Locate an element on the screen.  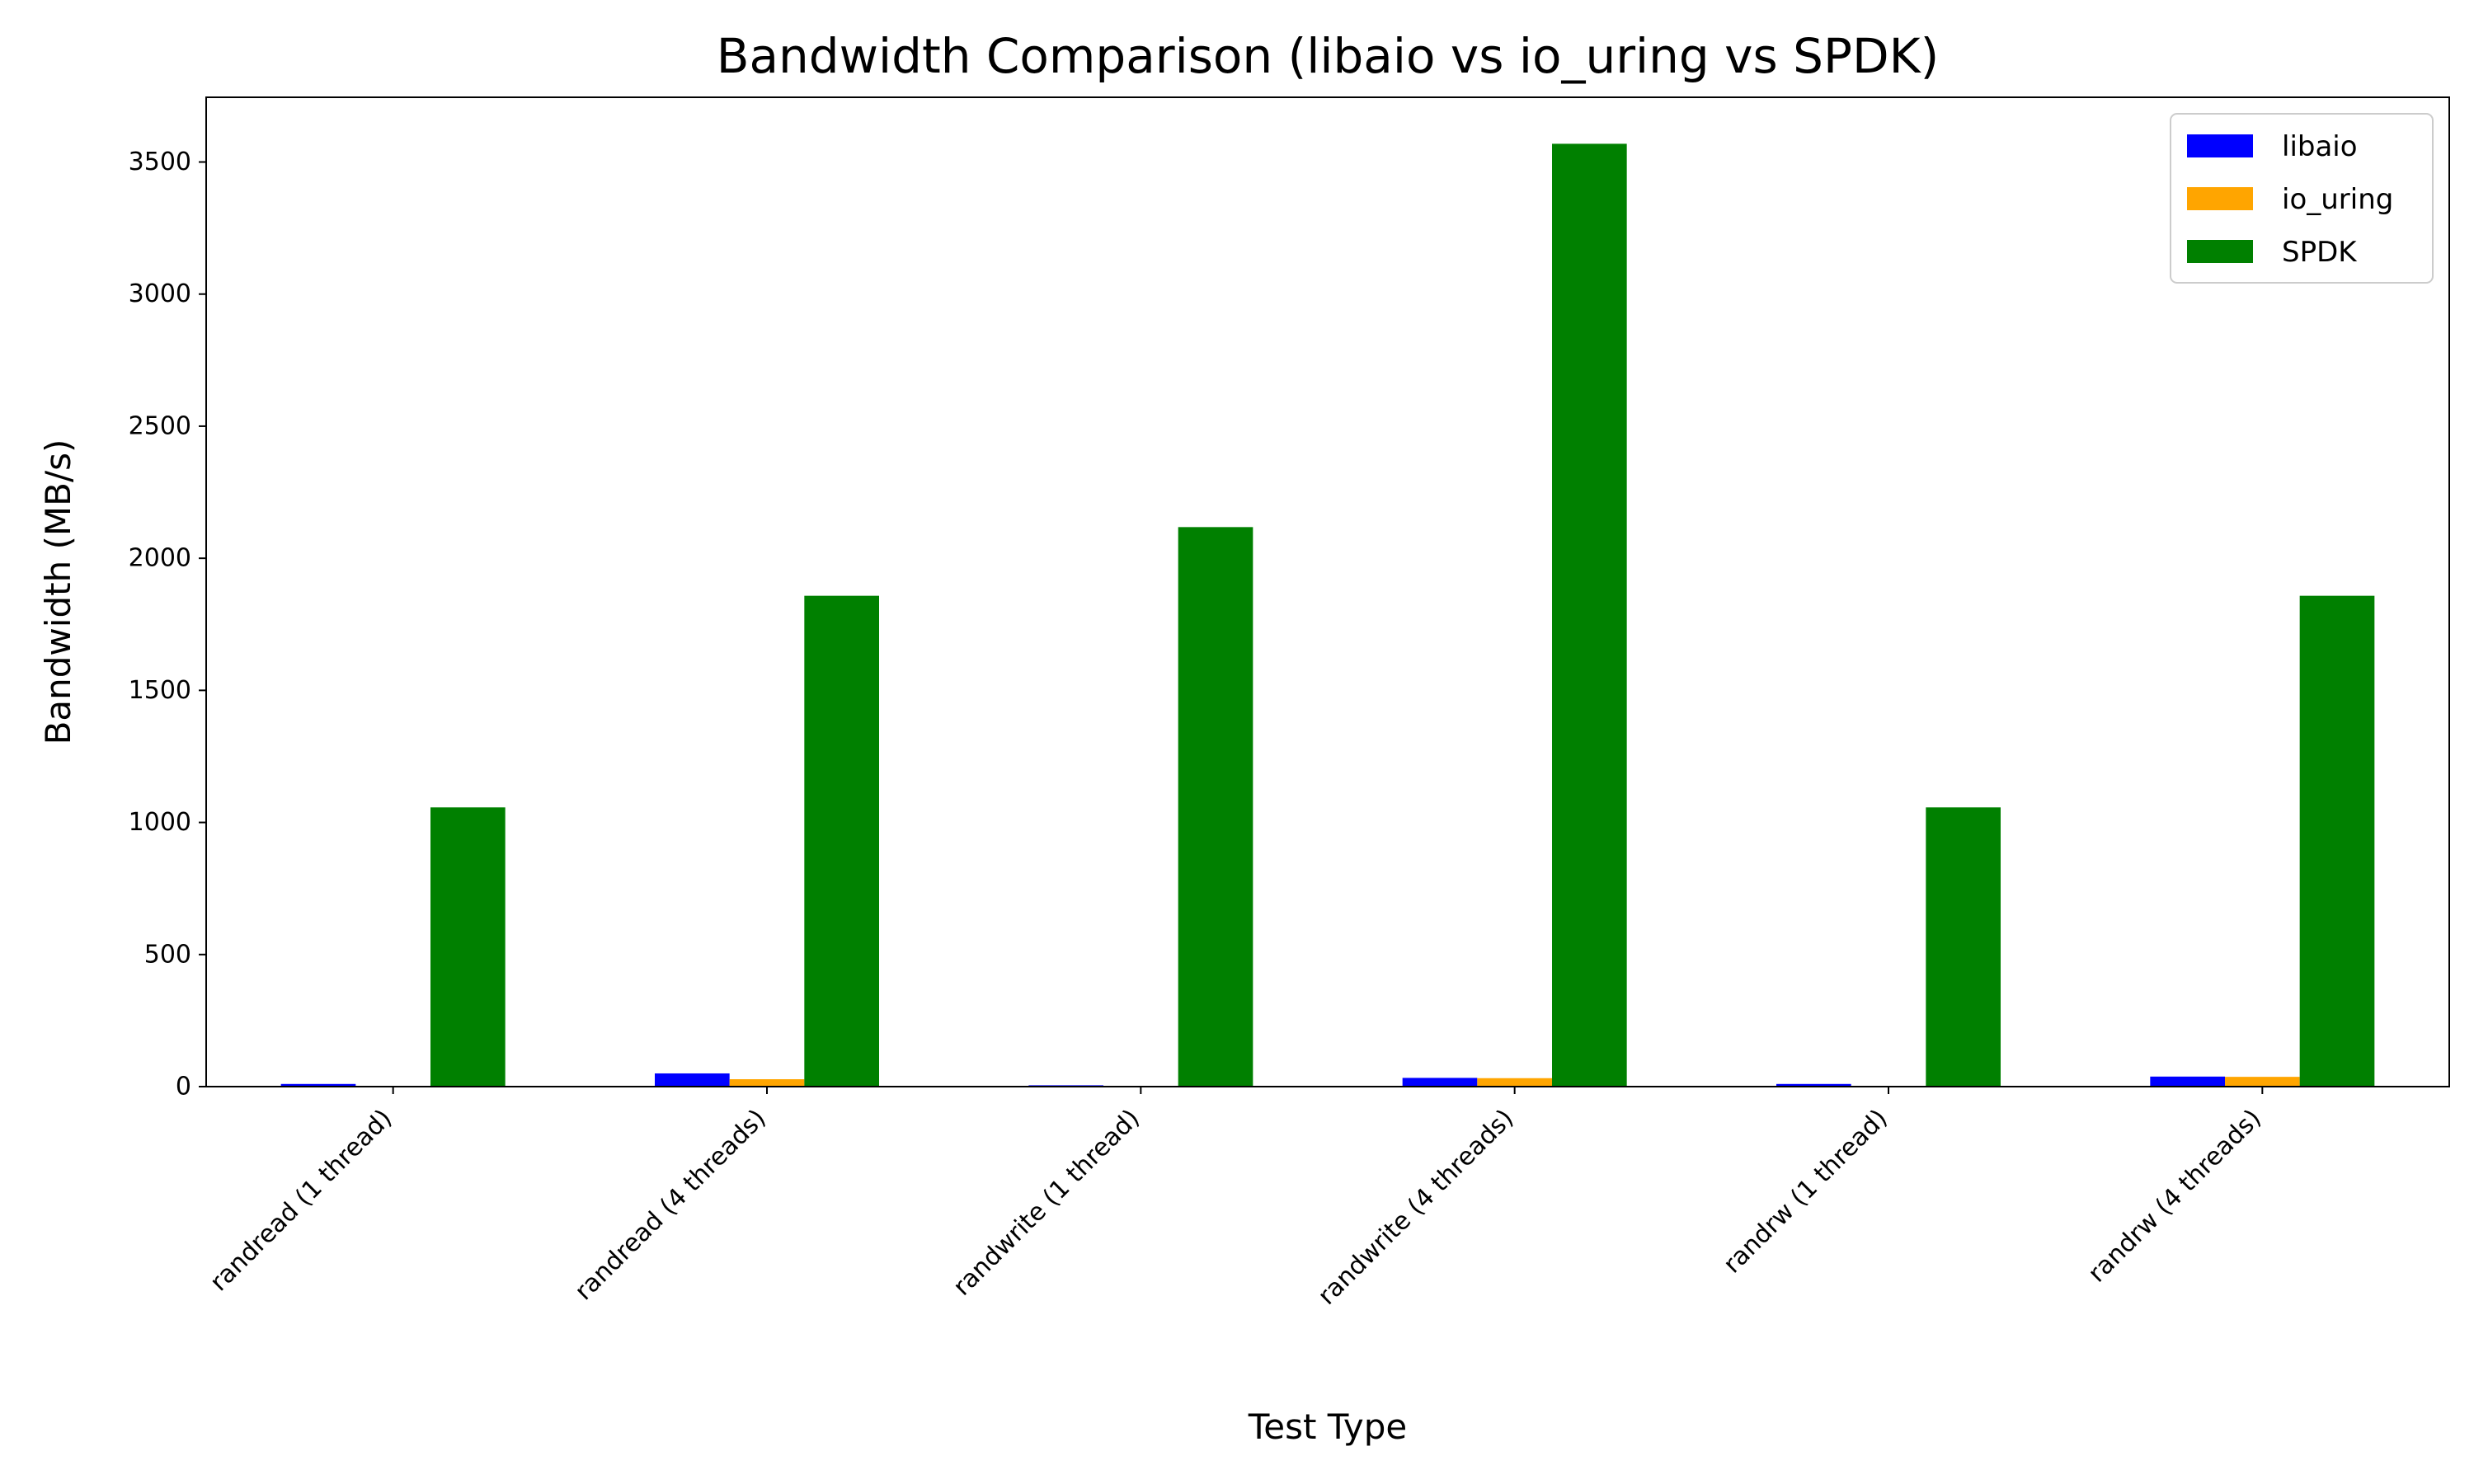
y-tick-label: 1000 is located at coordinates (160, 822).